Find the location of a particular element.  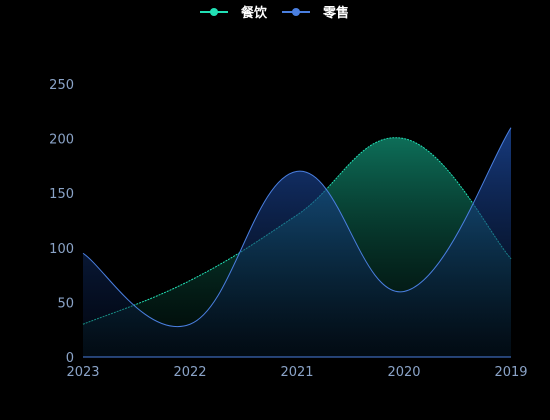

legend-label: 餐饮 is located at coordinates (254, 13).